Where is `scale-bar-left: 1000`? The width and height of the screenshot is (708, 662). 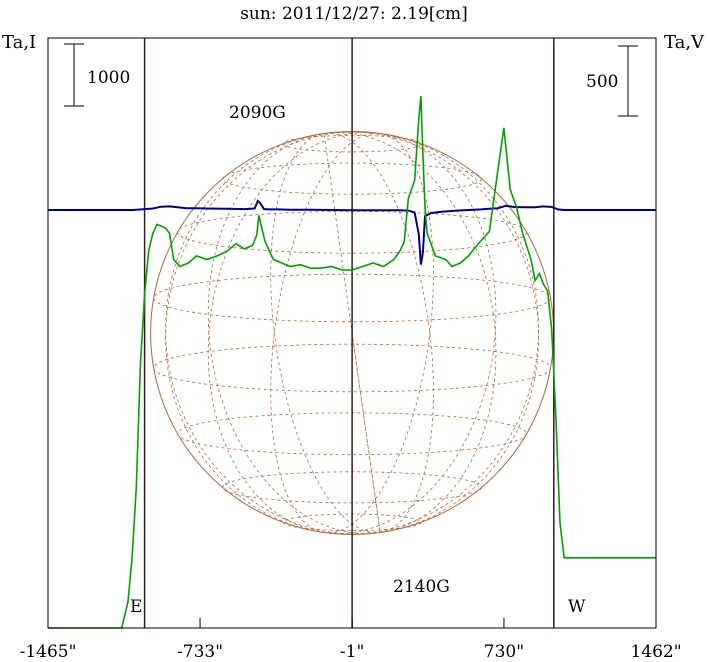
scale-bar-left: 1000 is located at coordinates (97, 75).